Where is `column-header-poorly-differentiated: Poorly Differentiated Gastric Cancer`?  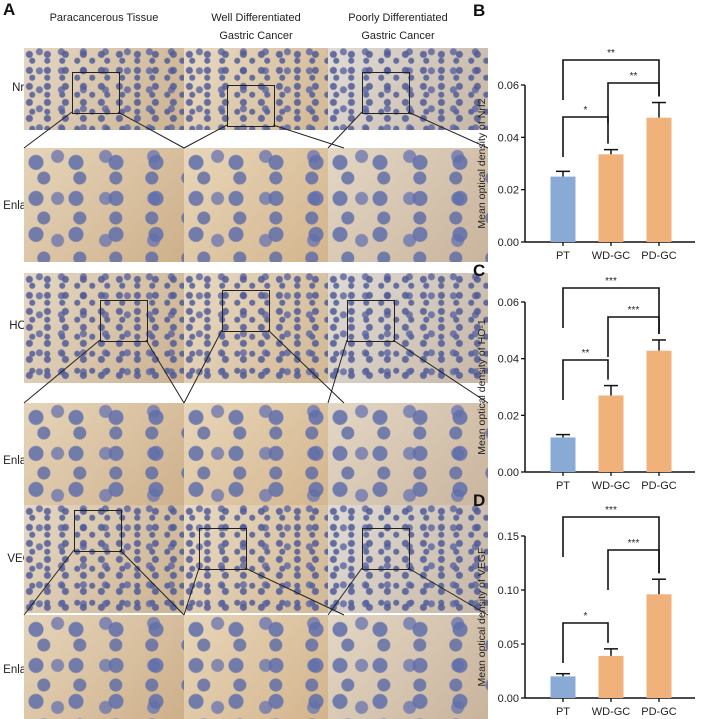
column-header-poorly-differentiated: Poorly Differentiated Gastric Cancer is located at coordinates (398, 27).